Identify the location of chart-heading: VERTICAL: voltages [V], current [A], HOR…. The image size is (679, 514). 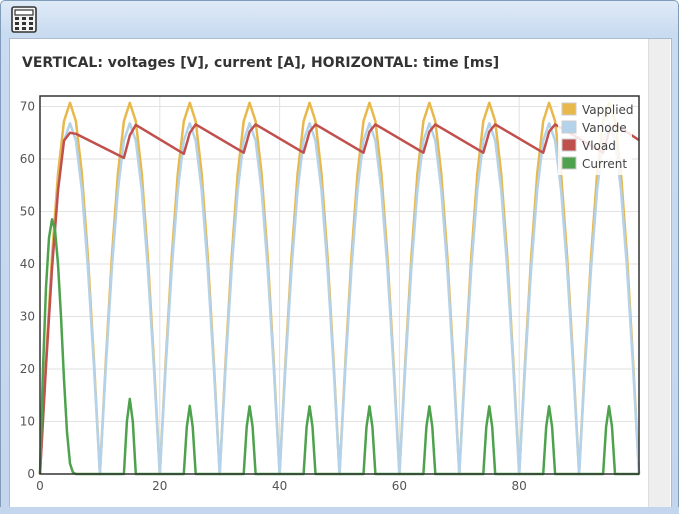
(261, 63).